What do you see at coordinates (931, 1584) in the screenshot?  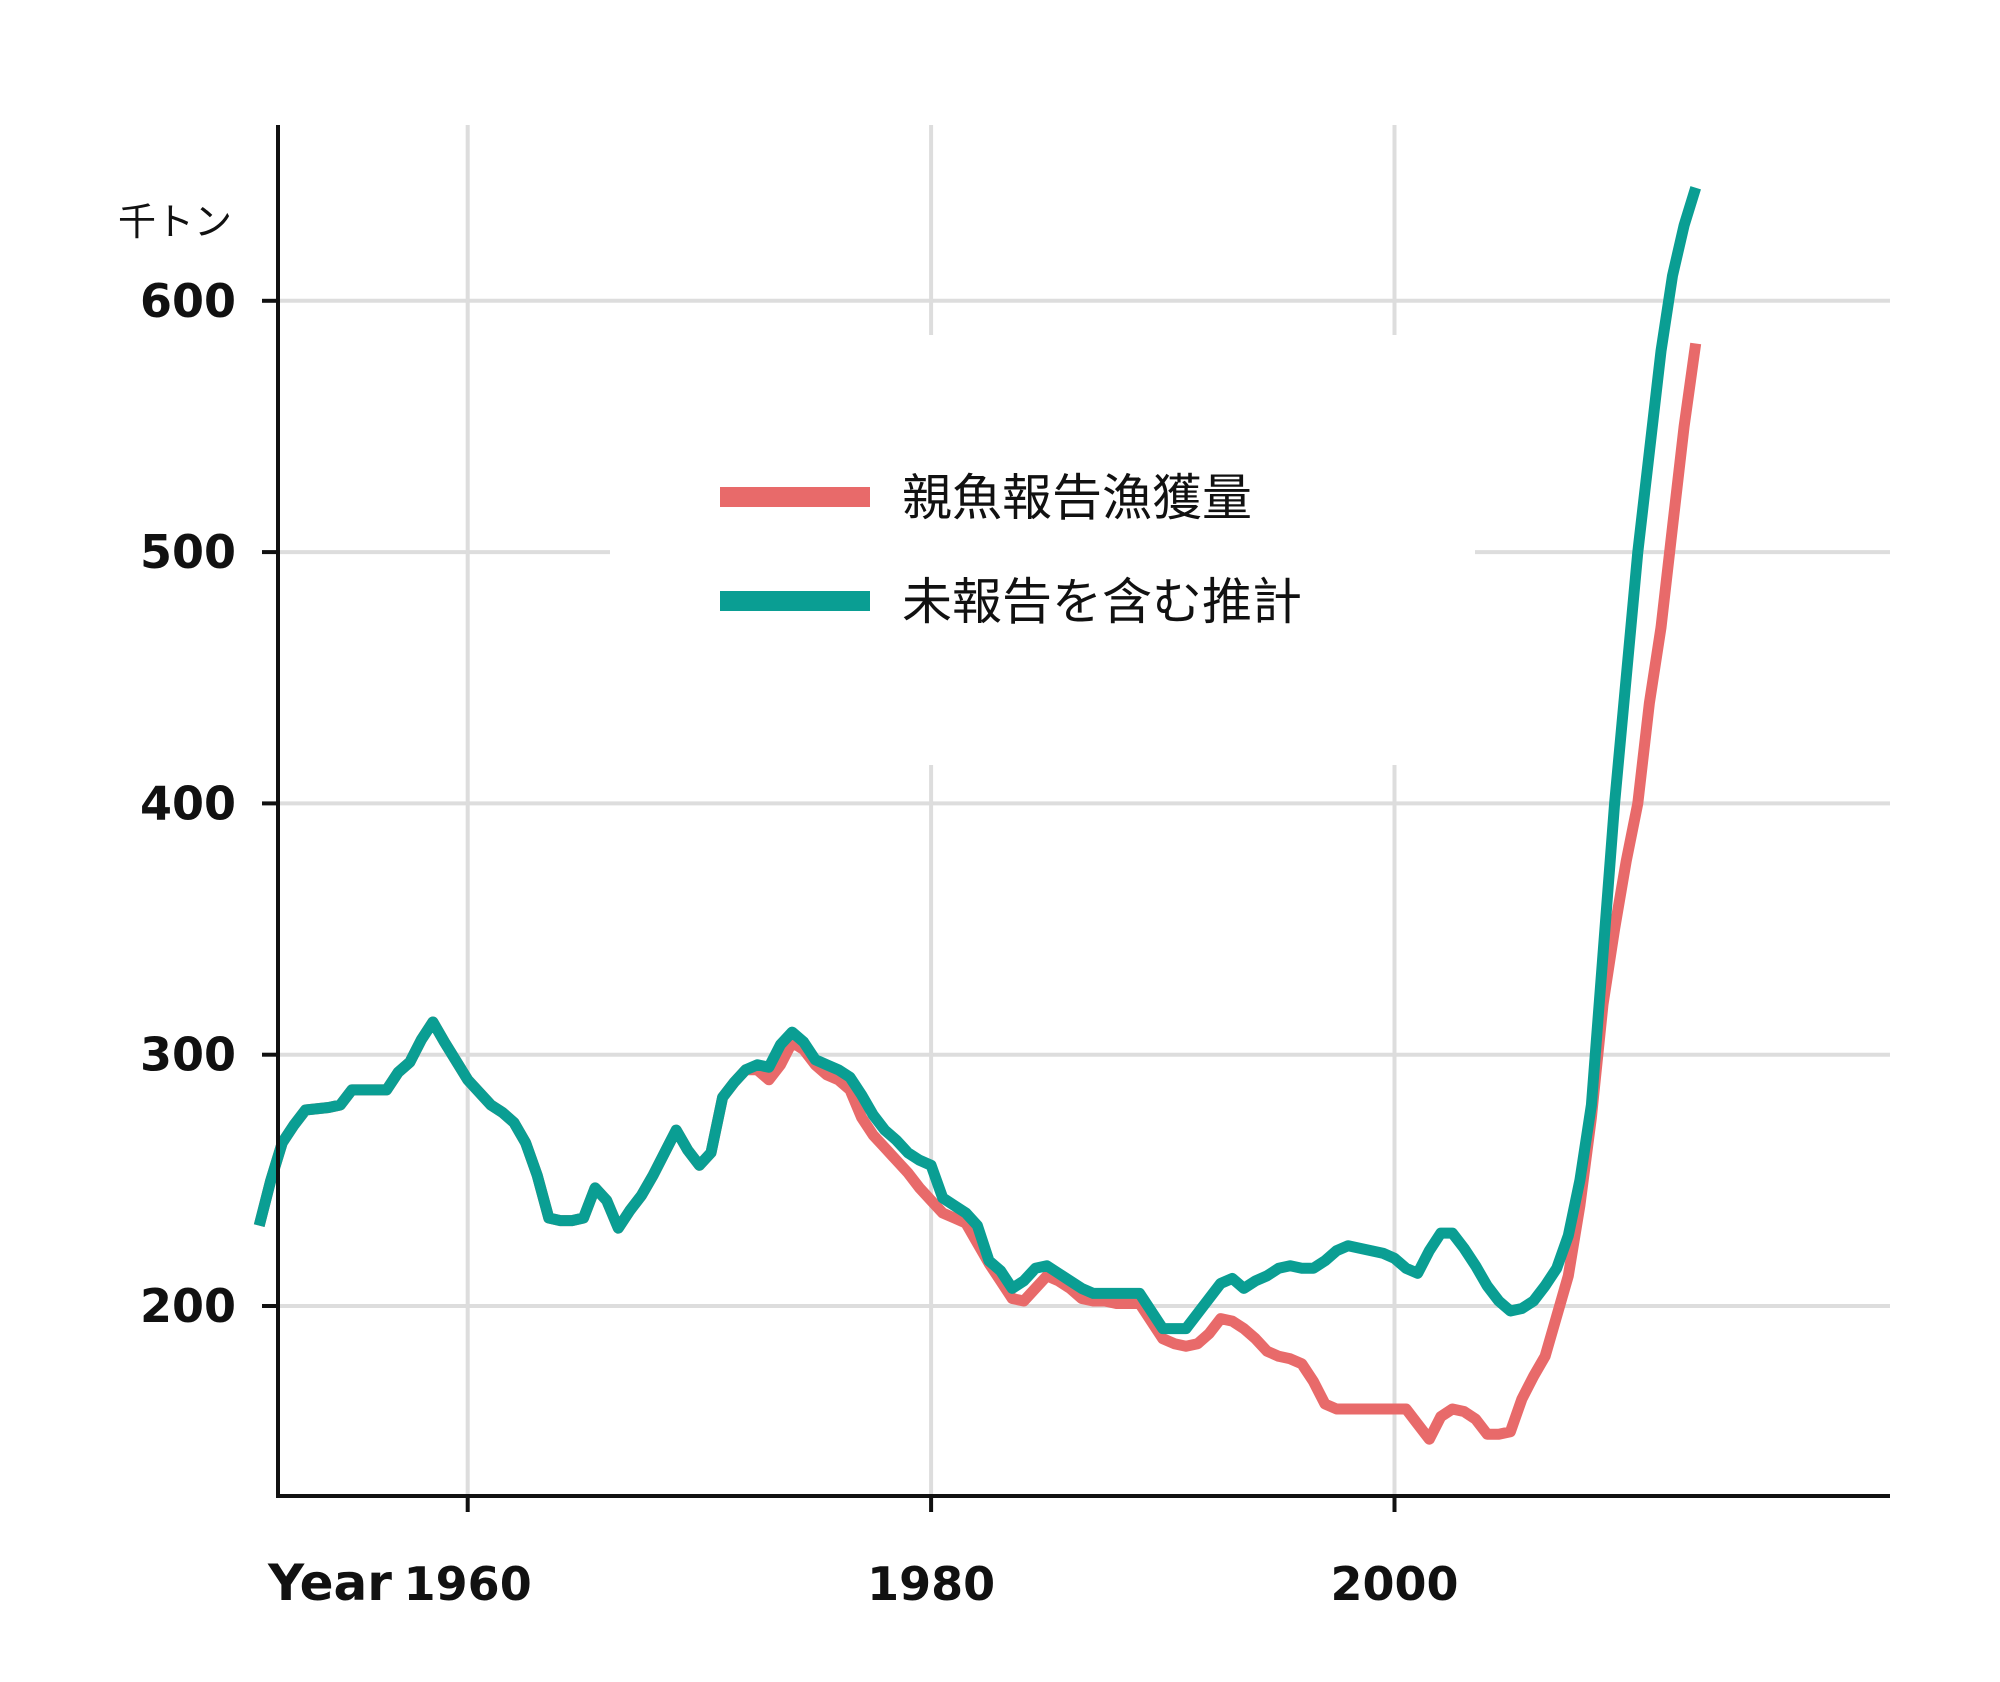 I see `x-tick-label-1980: 1980` at bounding box center [931, 1584].